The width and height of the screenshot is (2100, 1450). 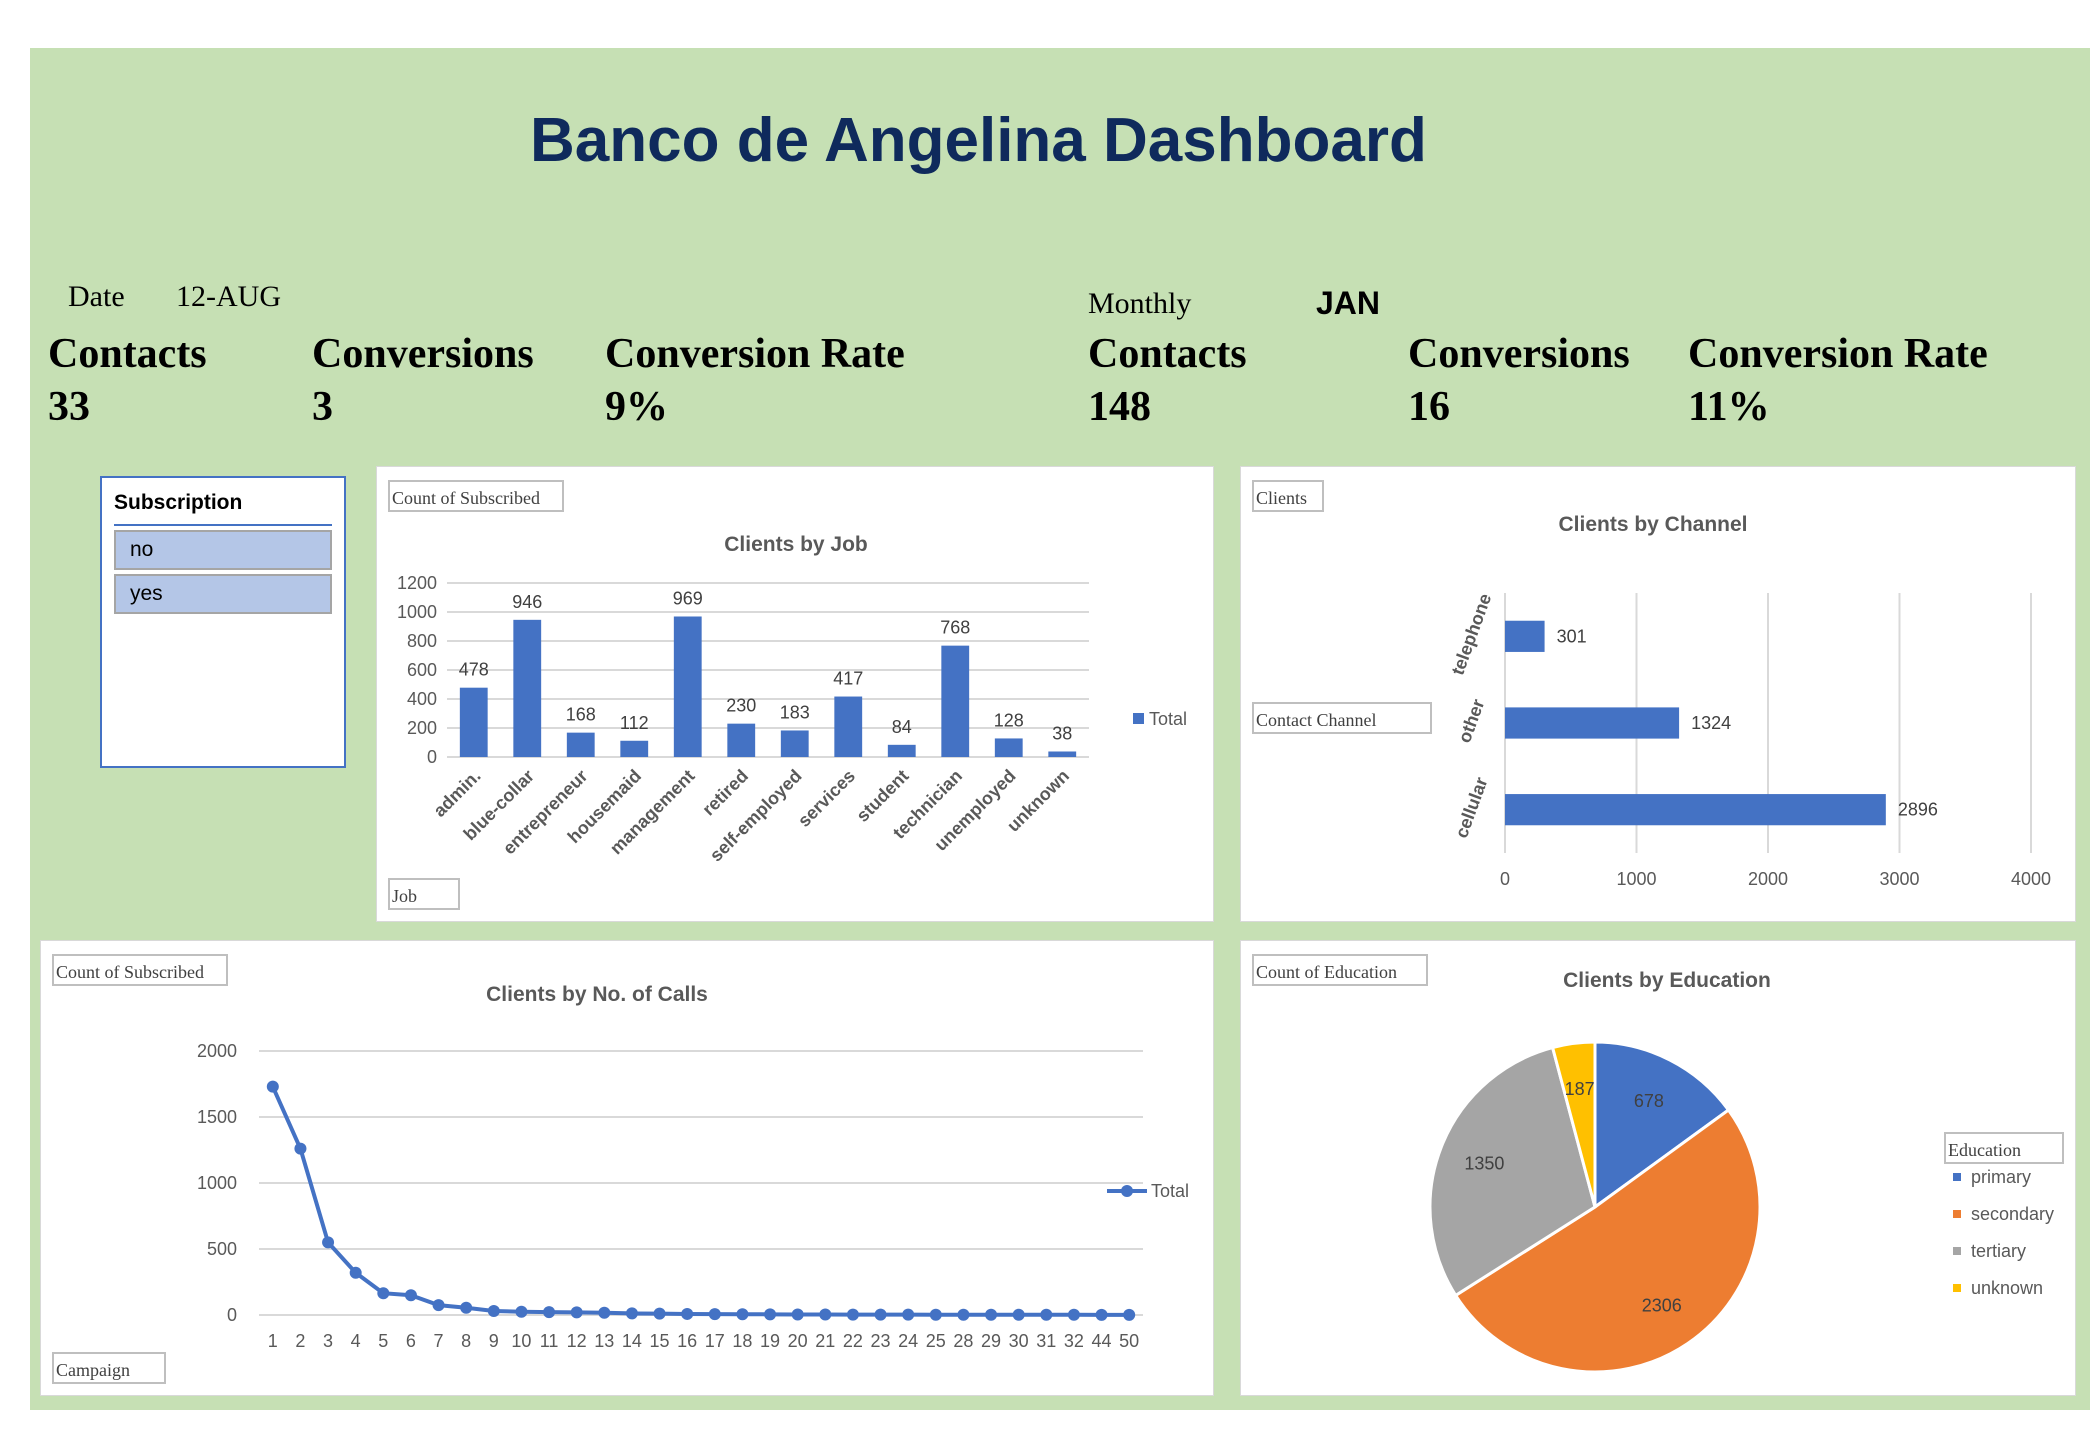 I want to click on job-chart-title: Clients by Job, so click(x=796, y=544).